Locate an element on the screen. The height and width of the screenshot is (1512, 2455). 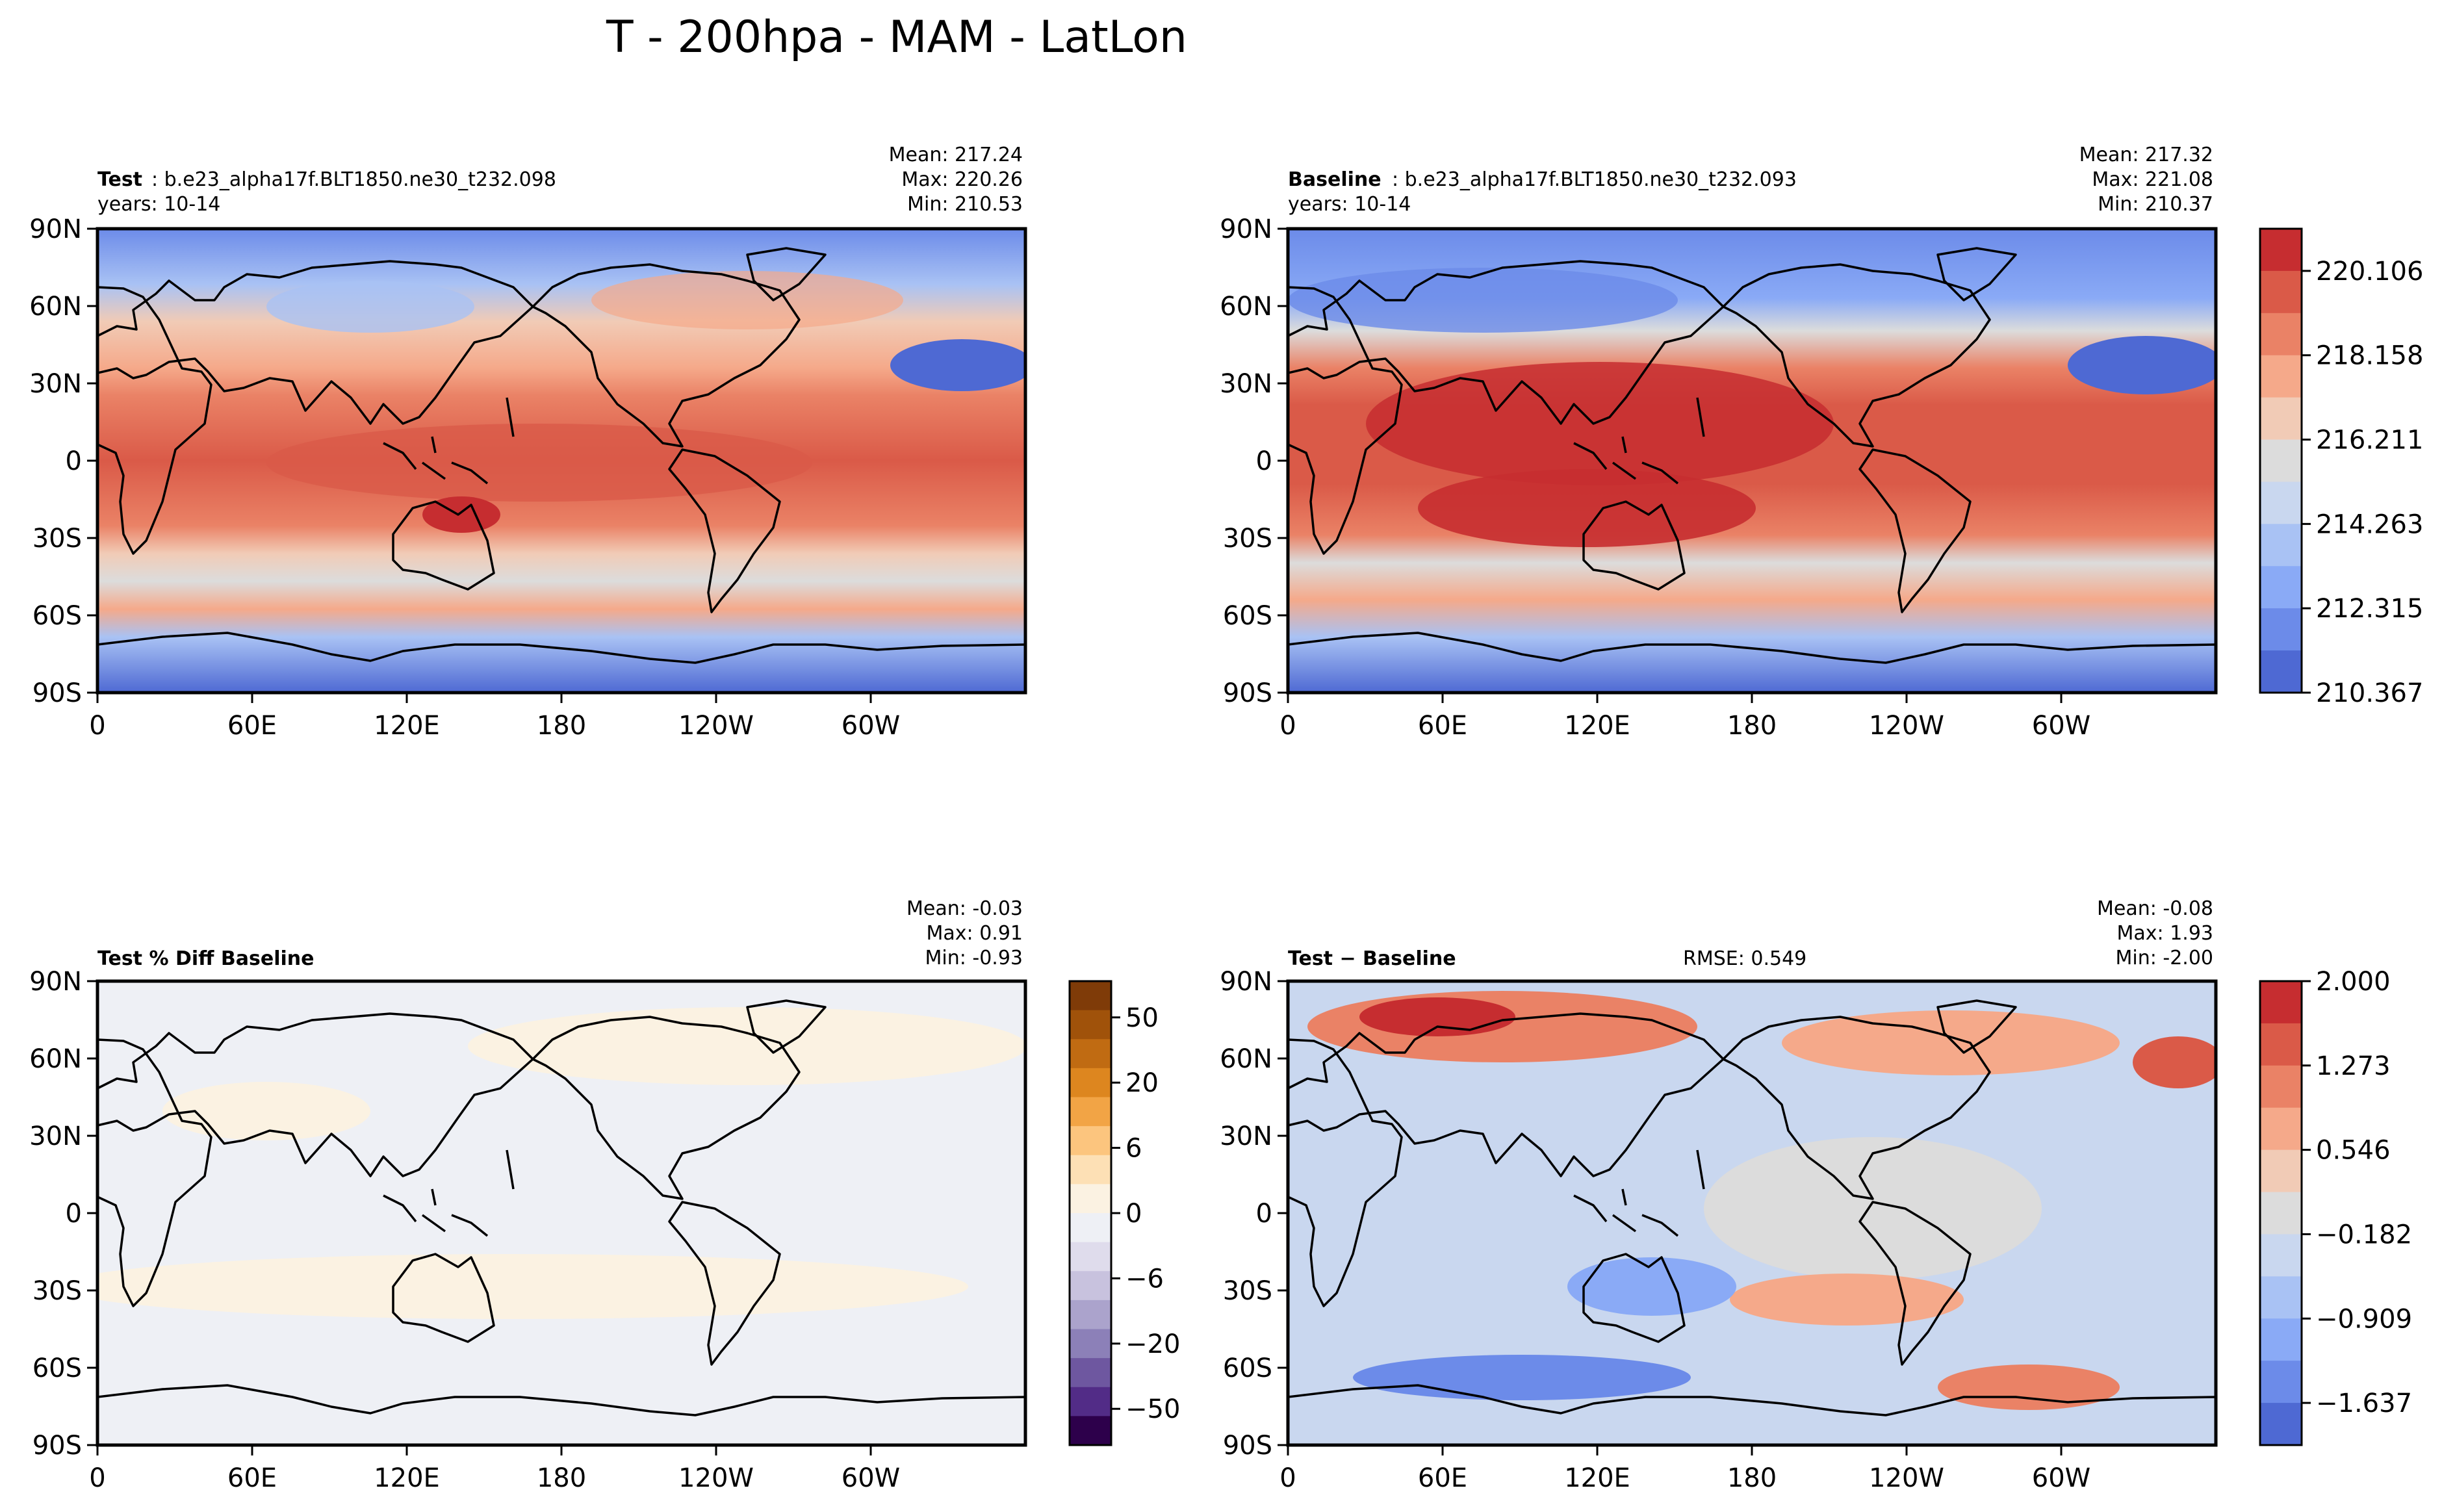
stat-mean: Mean: -0.08 is located at coordinates (2155, 908).